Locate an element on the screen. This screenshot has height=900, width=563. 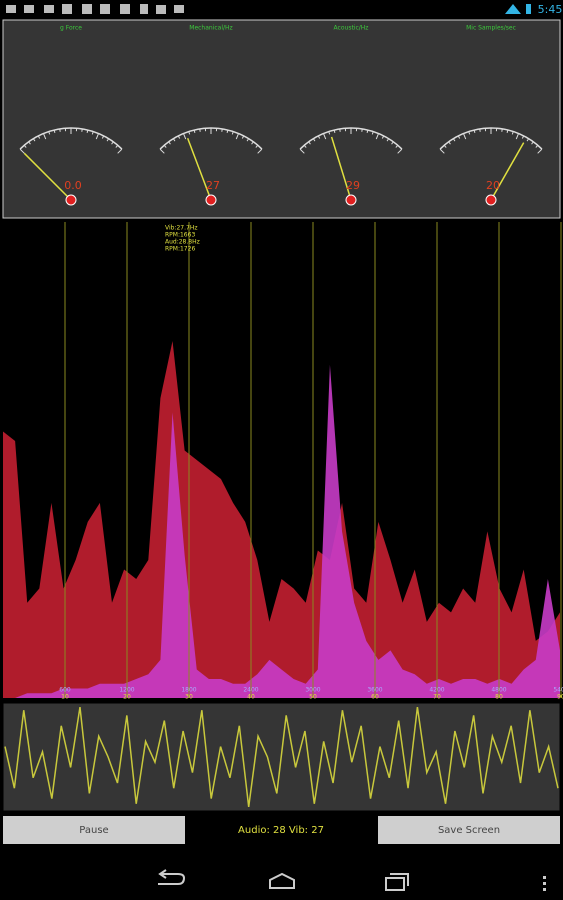
gauge-readout: 20 is located at coordinates (493, 185).